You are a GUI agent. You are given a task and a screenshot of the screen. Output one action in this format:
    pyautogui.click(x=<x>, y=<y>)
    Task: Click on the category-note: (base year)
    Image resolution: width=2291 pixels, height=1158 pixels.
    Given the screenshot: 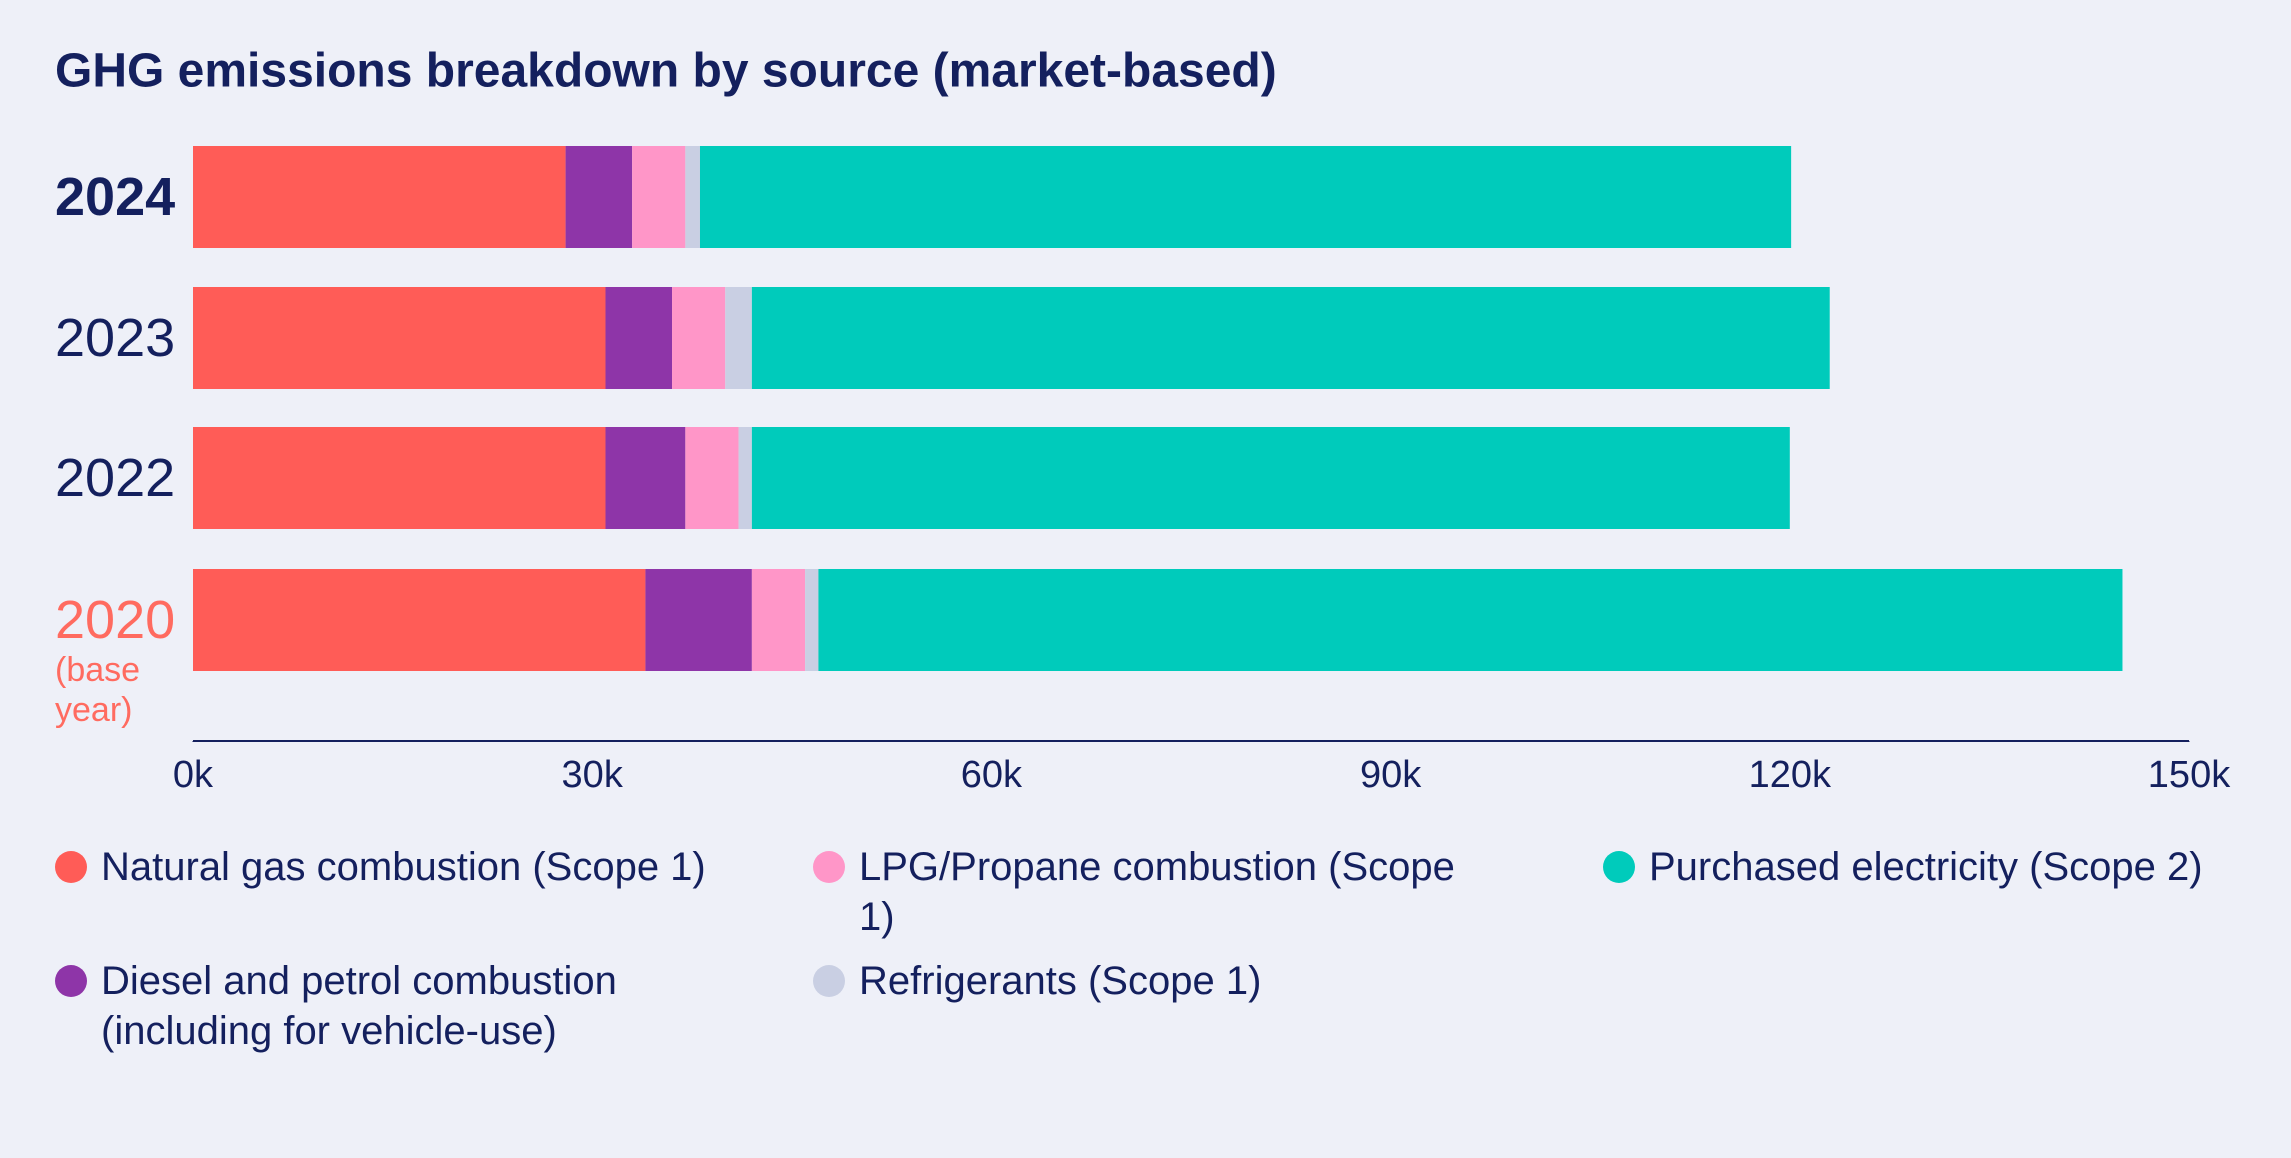 What is the action you would take?
    pyautogui.click(x=98, y=690)
    